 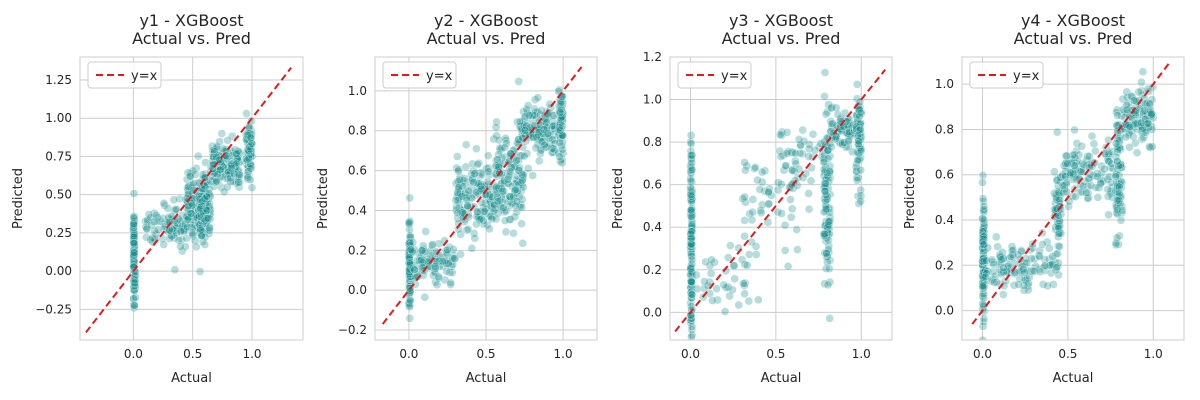 I want to click on chart-title: y1 - XGBoost, so click(x=191, y=20).